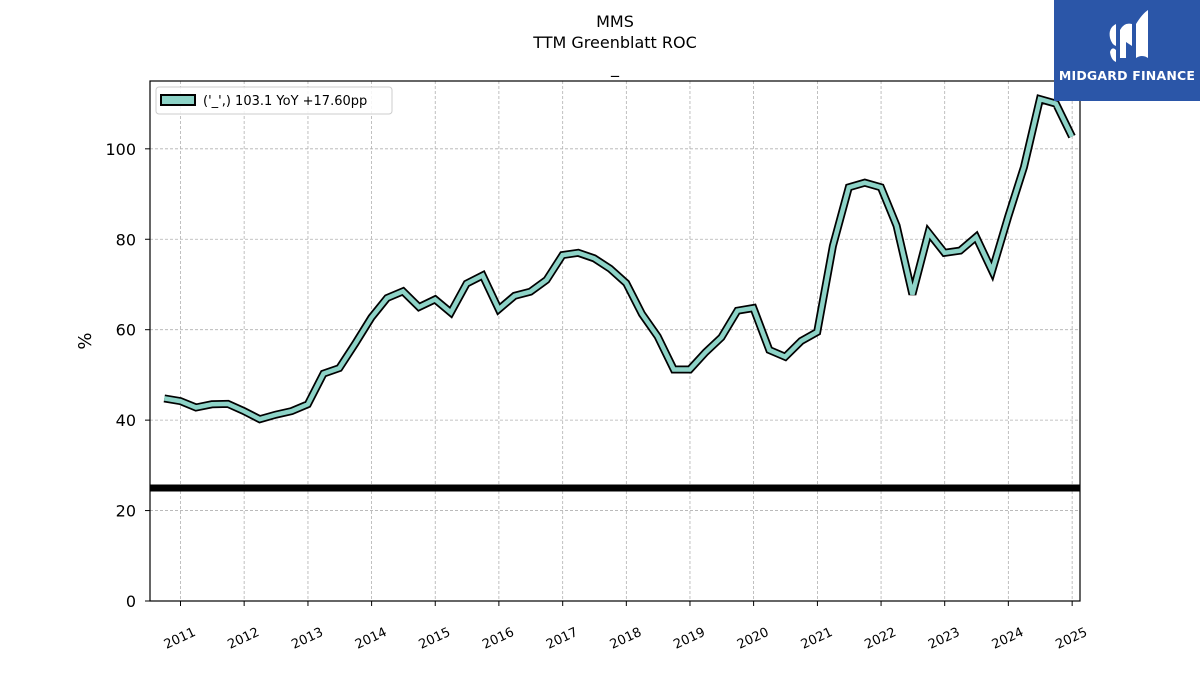 This screenshot has height=675, width=1200. Describe the element at coordinates (285, 101) in the screenshot. I see `legend-label: ('_',) 103.1 YoY +17.60pp` at that location.